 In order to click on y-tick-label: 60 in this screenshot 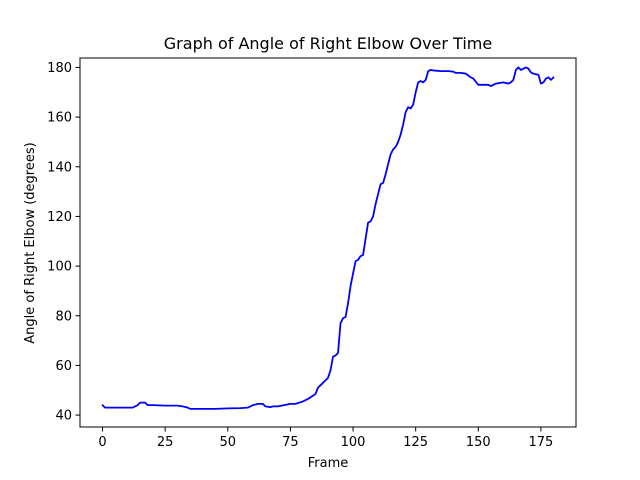, I will do `click(63, 366)`.